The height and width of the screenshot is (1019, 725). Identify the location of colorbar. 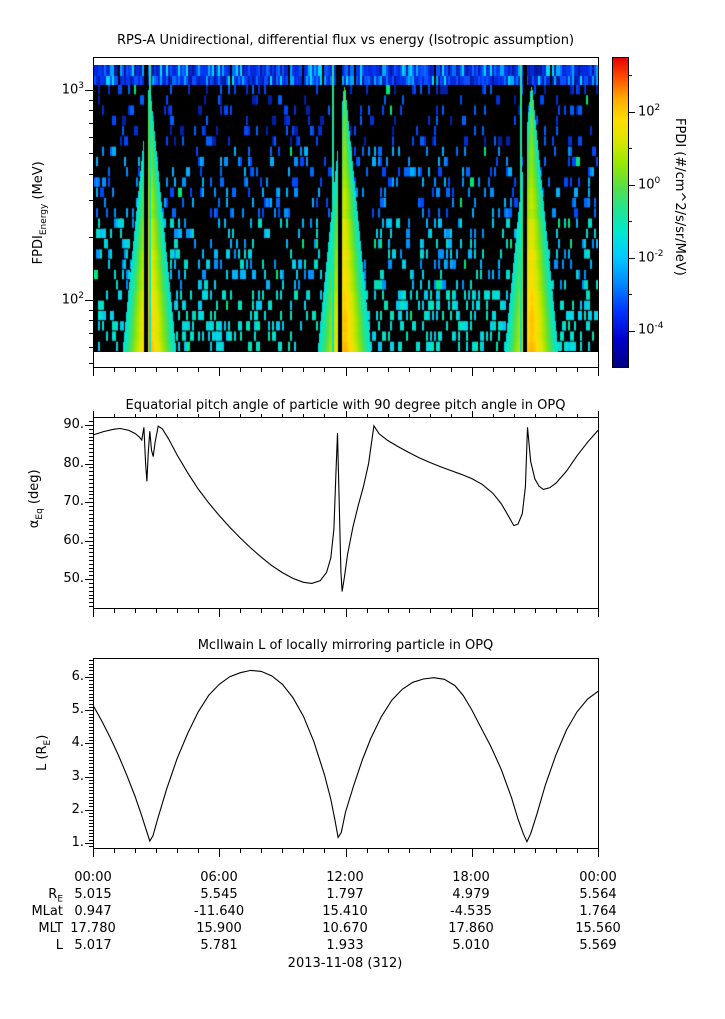
(620, 212).